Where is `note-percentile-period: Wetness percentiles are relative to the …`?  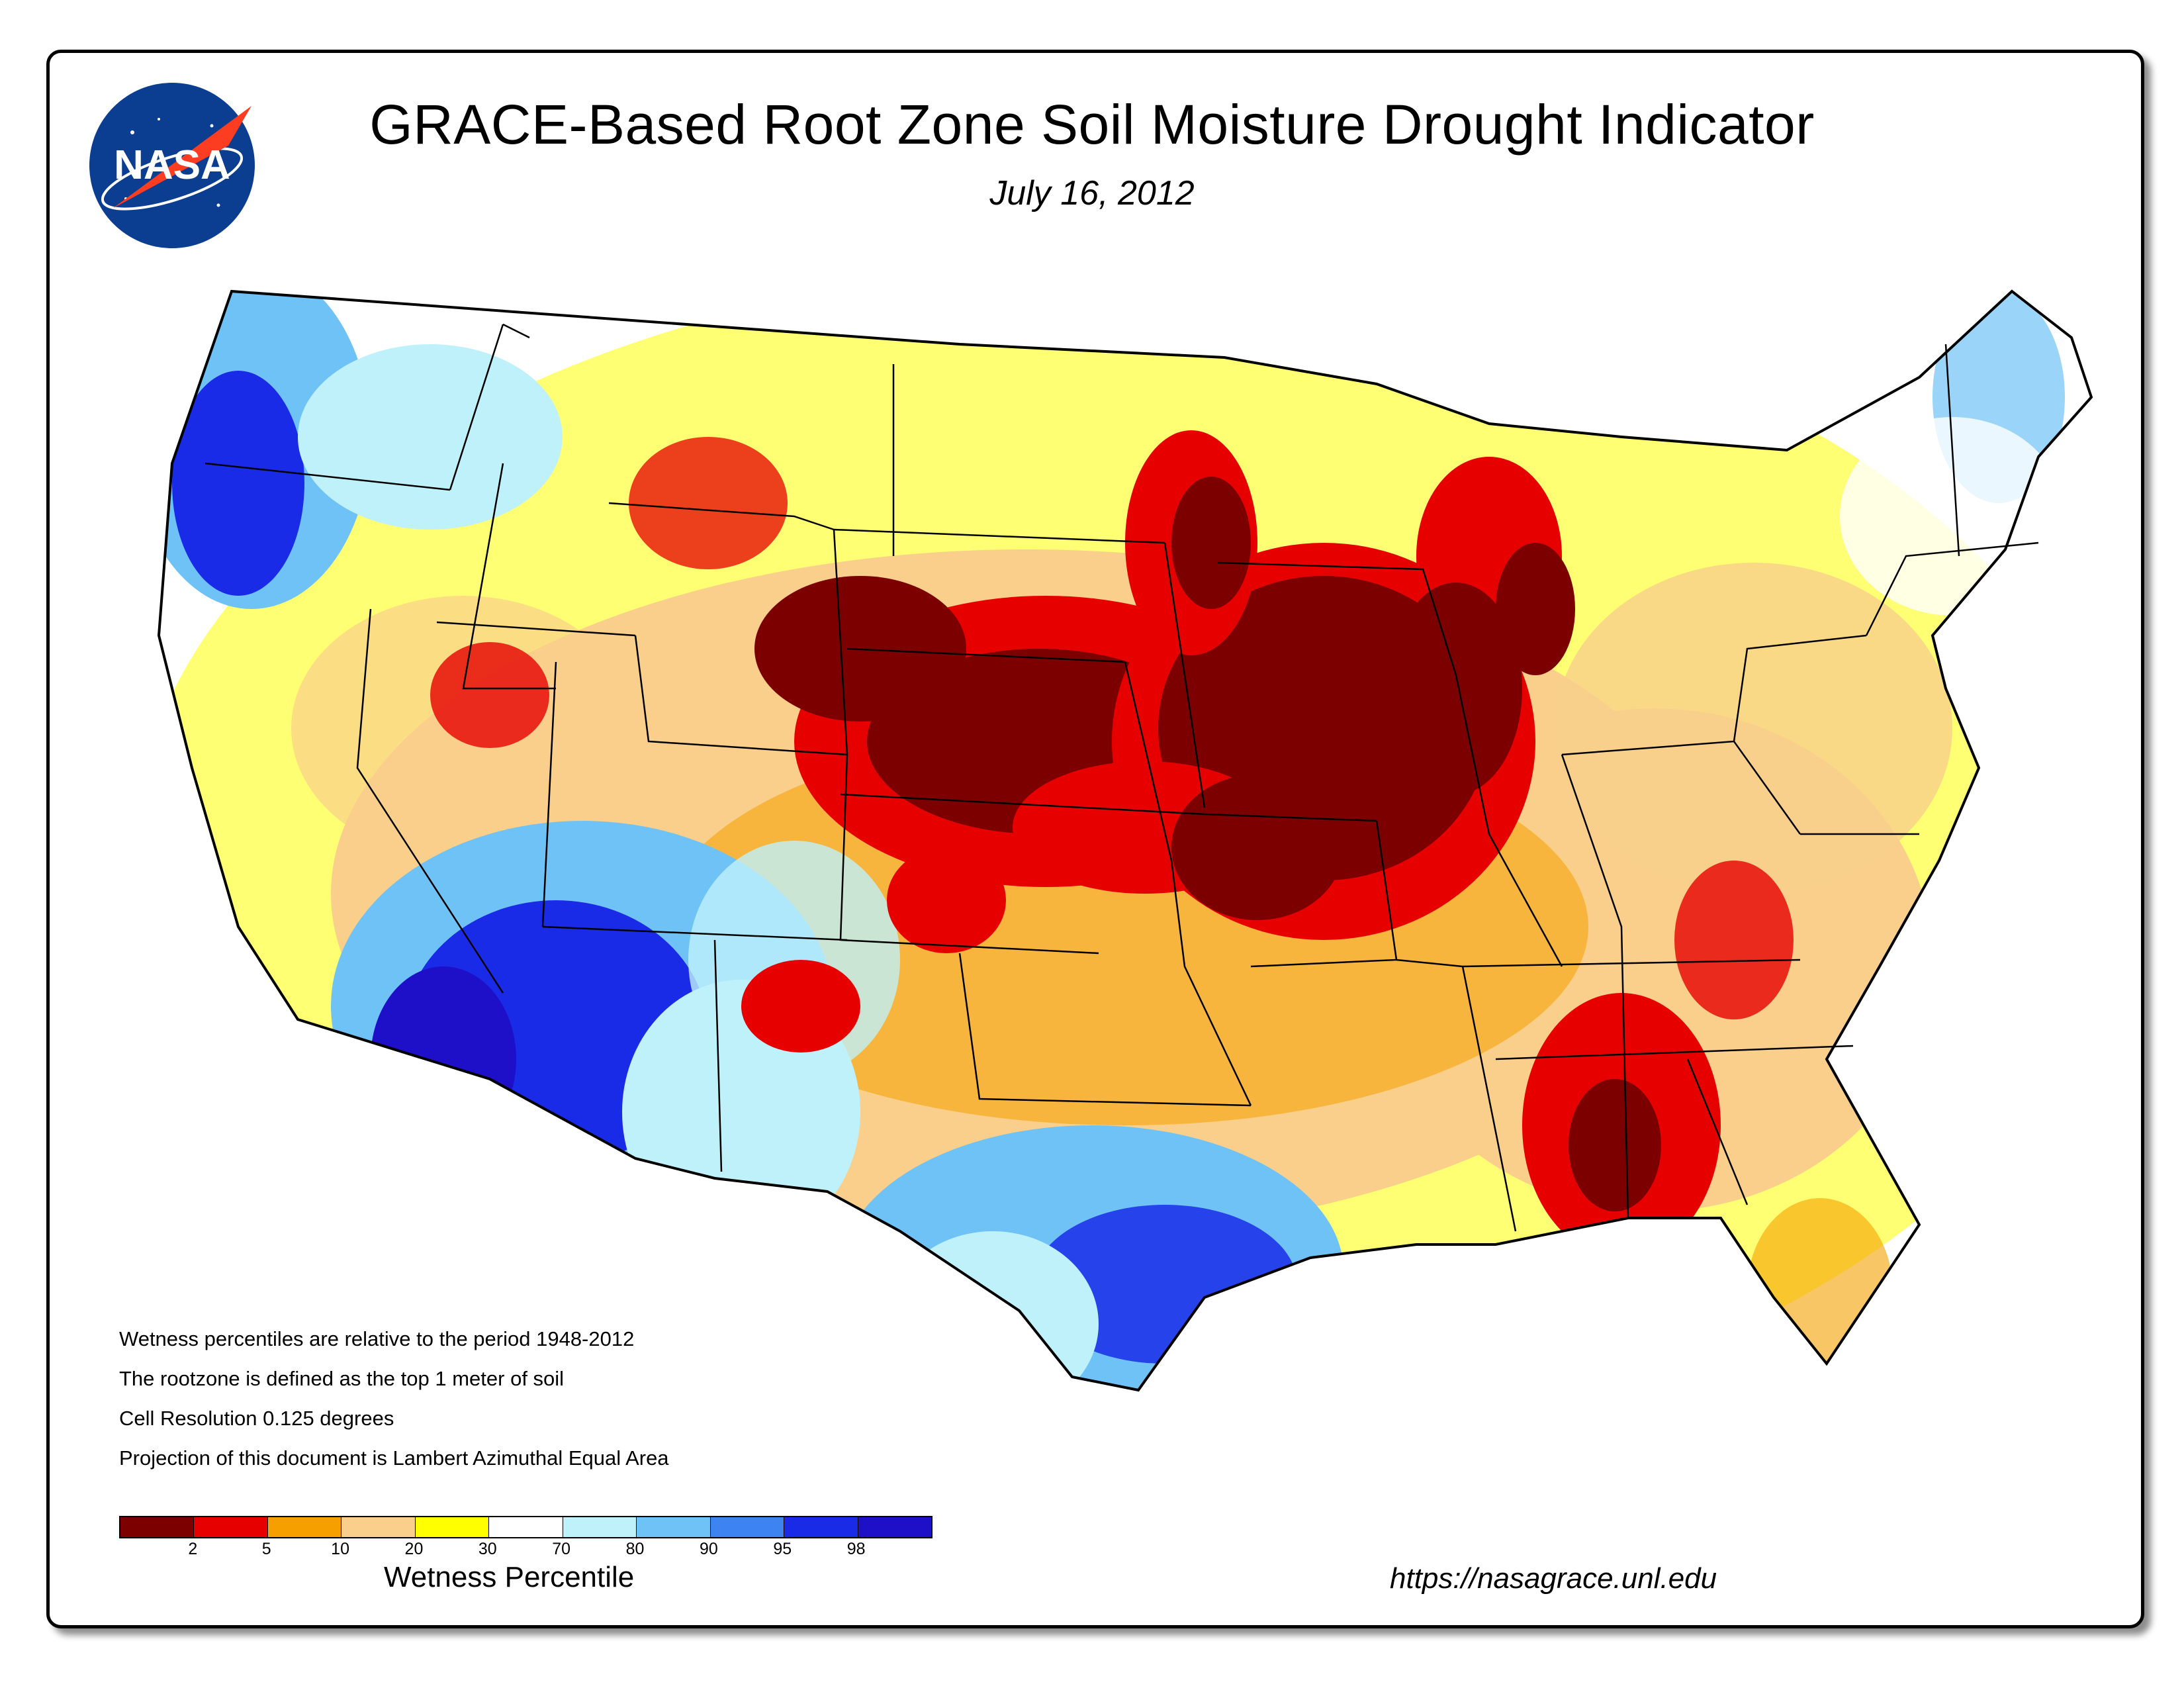 note-percentile-period: Wetness percentiles are relative to the … is located at coordinates (377, 1338).